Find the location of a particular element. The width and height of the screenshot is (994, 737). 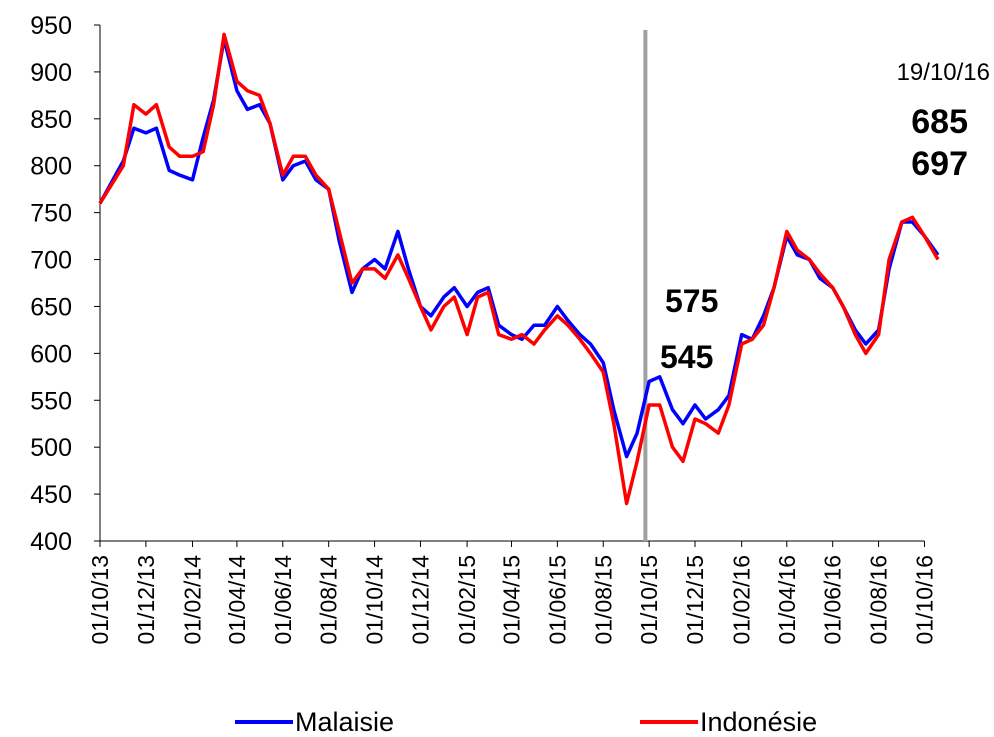

y-tick-label: 500 is located at coordinates (51, 448).